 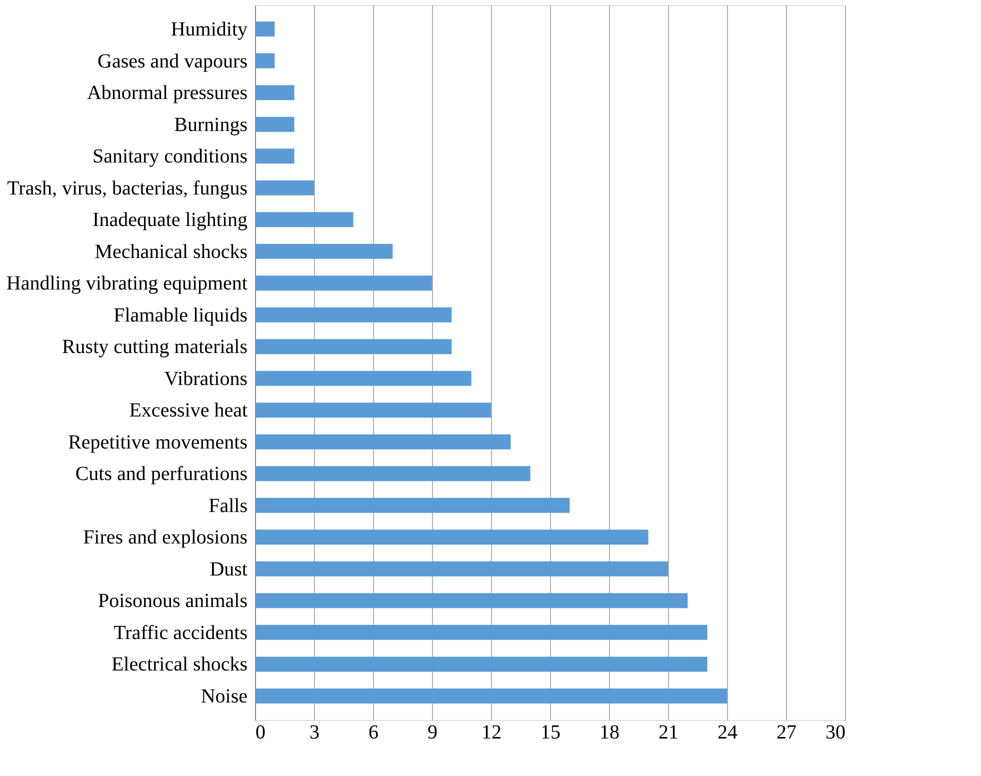 What do you see at coordinates (127, 188) in the screenshot?
I see `y-tick-label: Trash, virus, bacterias, fungus` at bounding box center [127, 188].